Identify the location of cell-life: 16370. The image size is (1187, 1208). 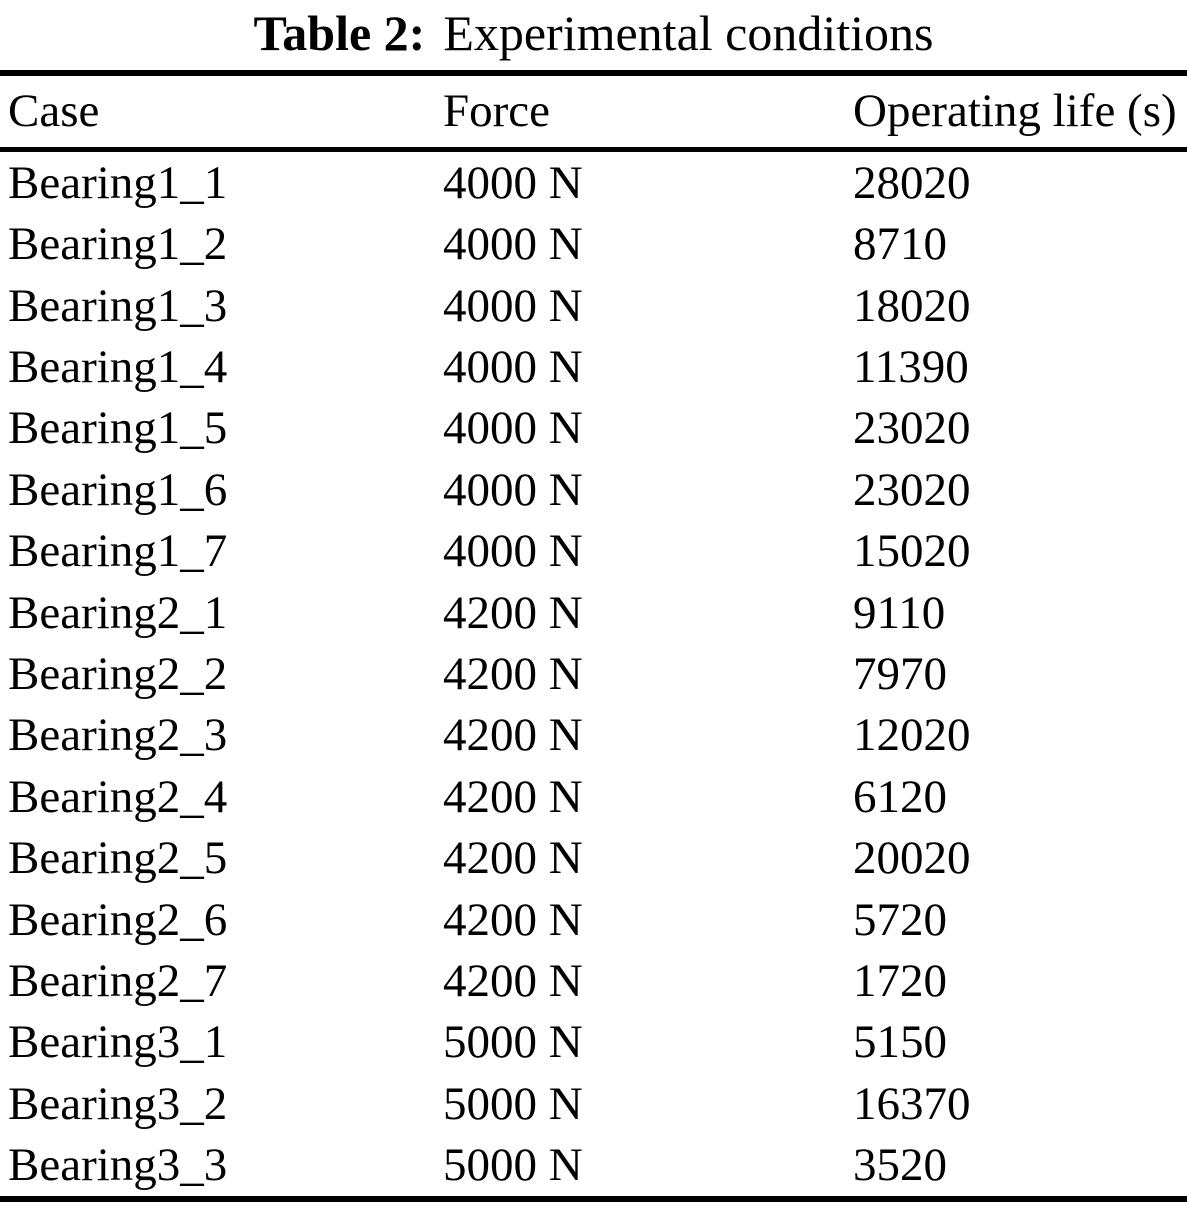
(912, 1103).